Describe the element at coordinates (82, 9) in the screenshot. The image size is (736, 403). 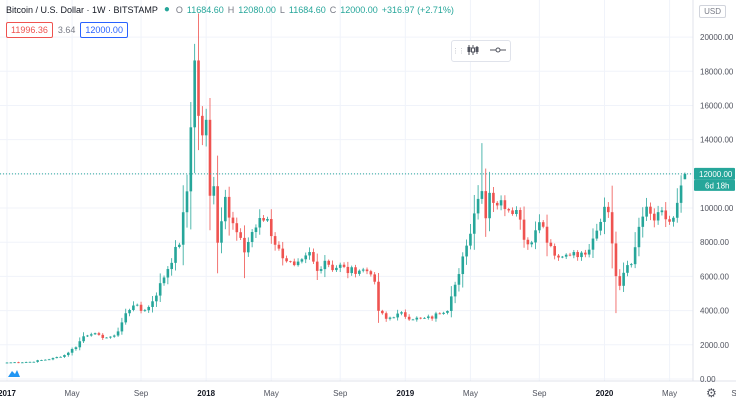
I see `symbol-title: Bitcoin / U.S. Dollar · 1W · BITSTAMP` at that location.